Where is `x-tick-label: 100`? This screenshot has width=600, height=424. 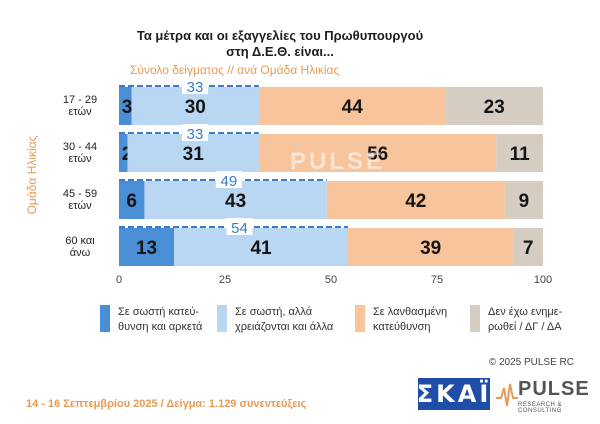
x-tick-label: 100 is located at coordinates (543, 280).